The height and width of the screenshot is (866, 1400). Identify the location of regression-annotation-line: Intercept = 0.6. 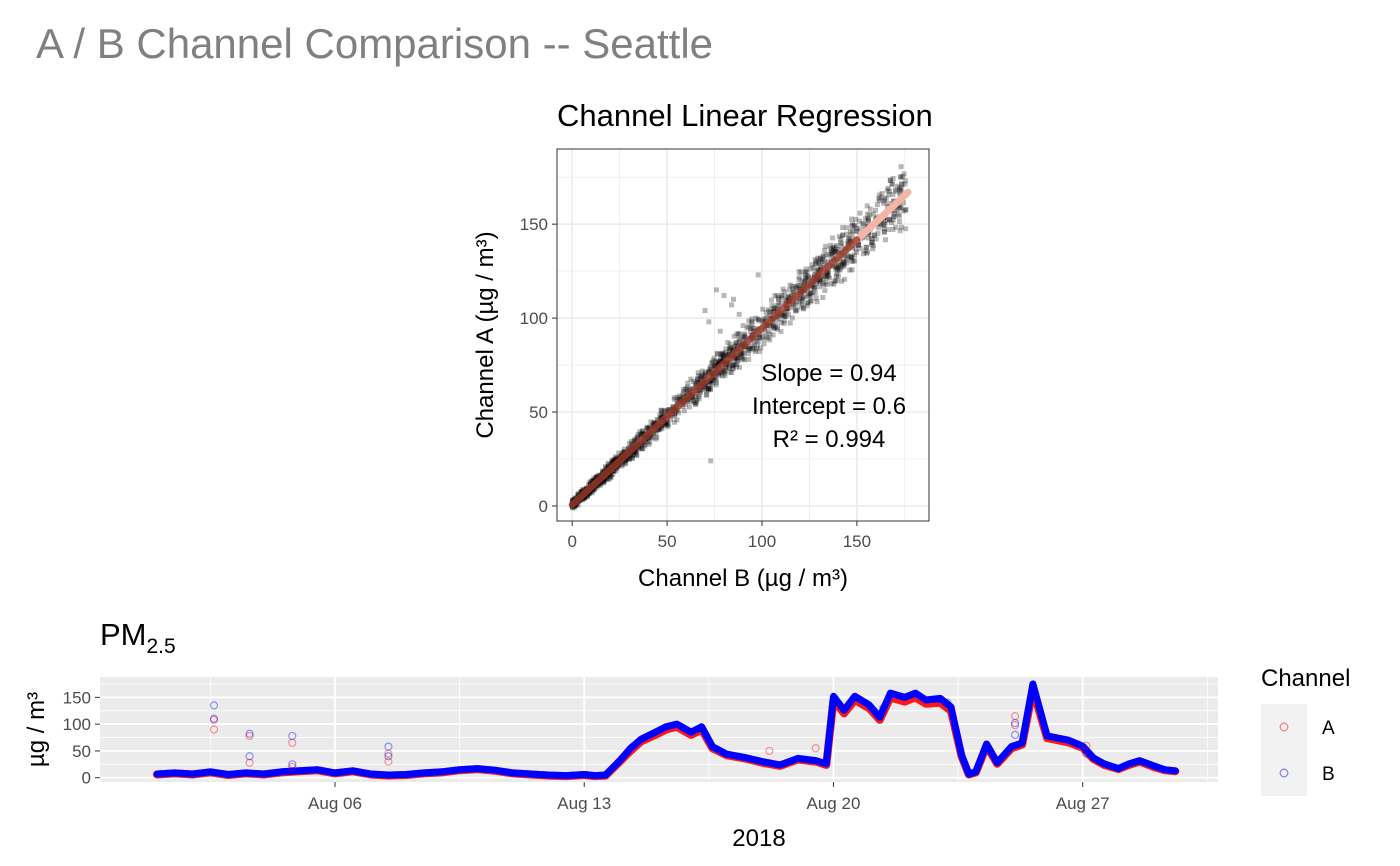
(829, 406).